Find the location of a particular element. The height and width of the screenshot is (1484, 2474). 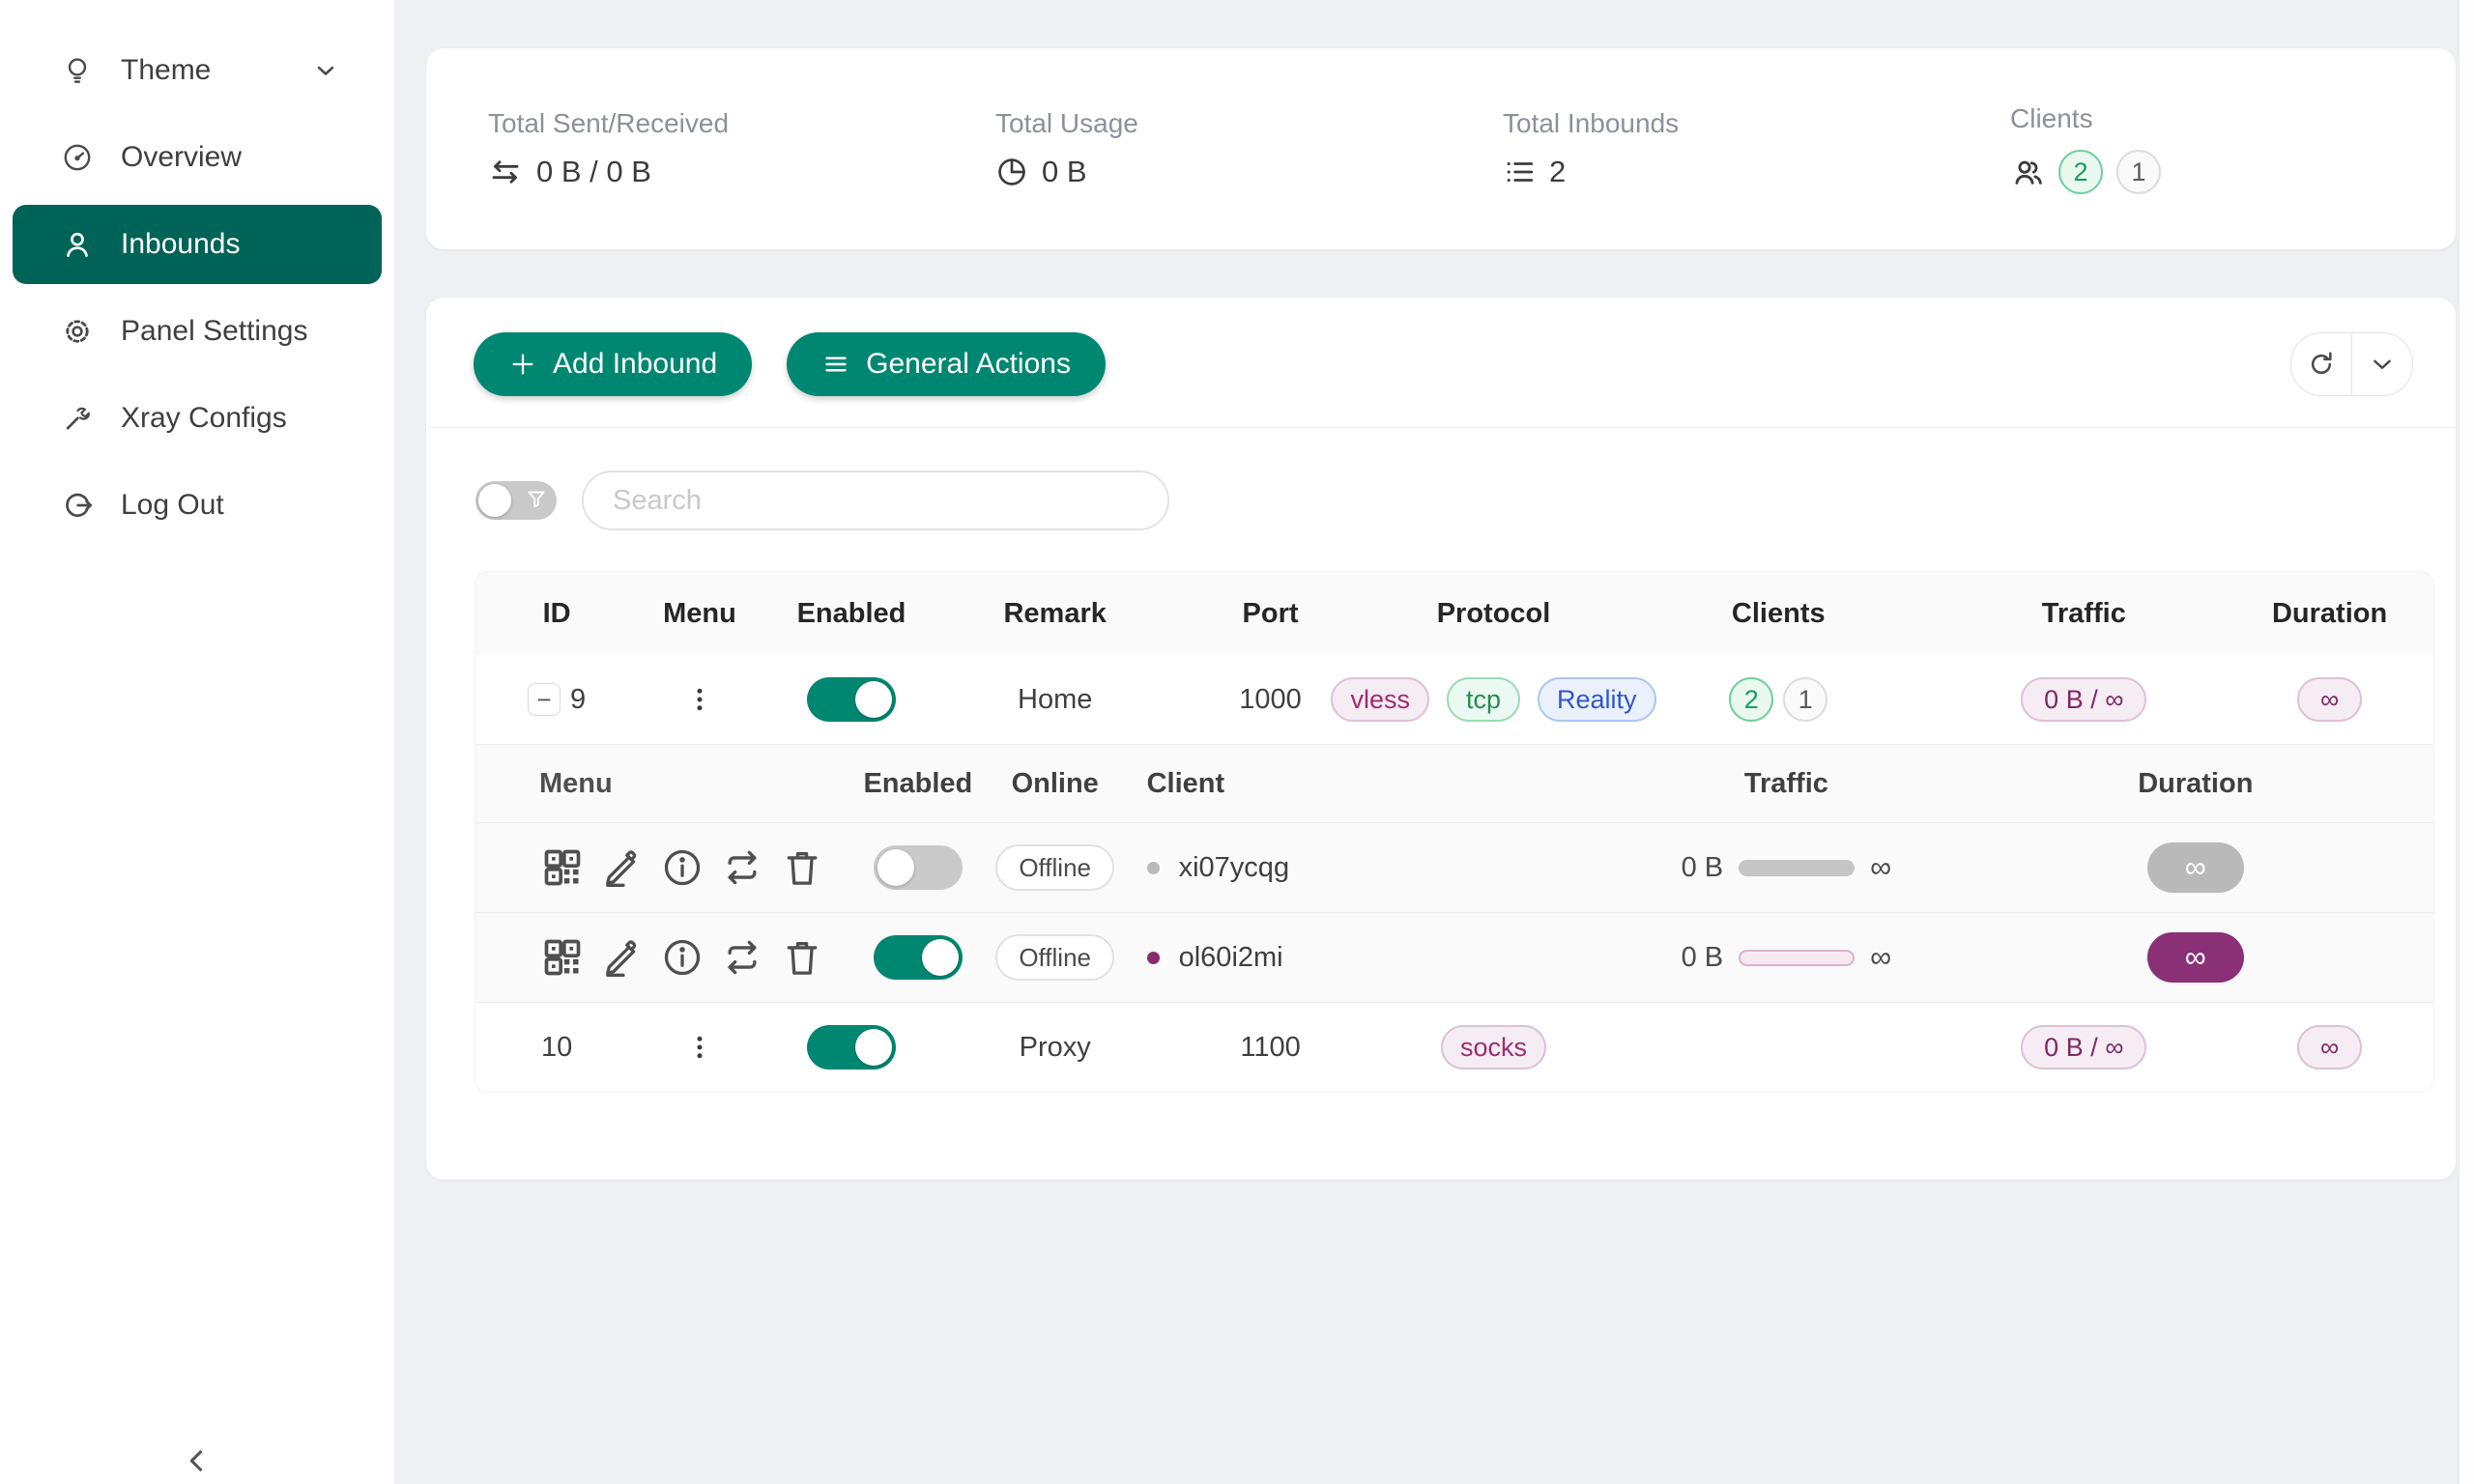

pencil-icon is located at coordinates (622, 869).